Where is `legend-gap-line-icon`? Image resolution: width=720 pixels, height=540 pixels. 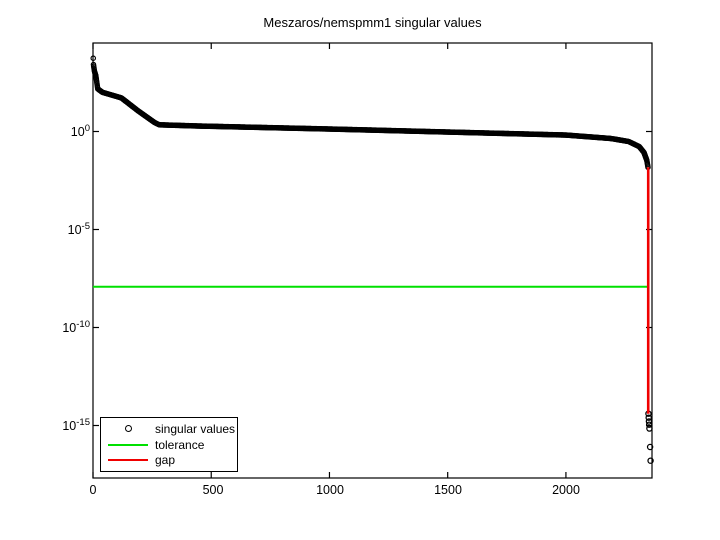
legend-gap-line-icon is located at coordinates (128, 460).